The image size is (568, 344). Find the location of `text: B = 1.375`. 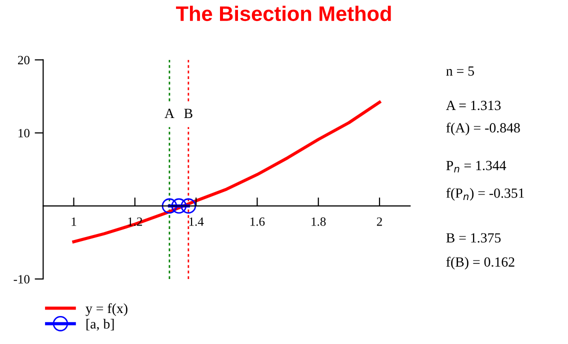

text: B = 1.375 is located at coordinates (473, 238).